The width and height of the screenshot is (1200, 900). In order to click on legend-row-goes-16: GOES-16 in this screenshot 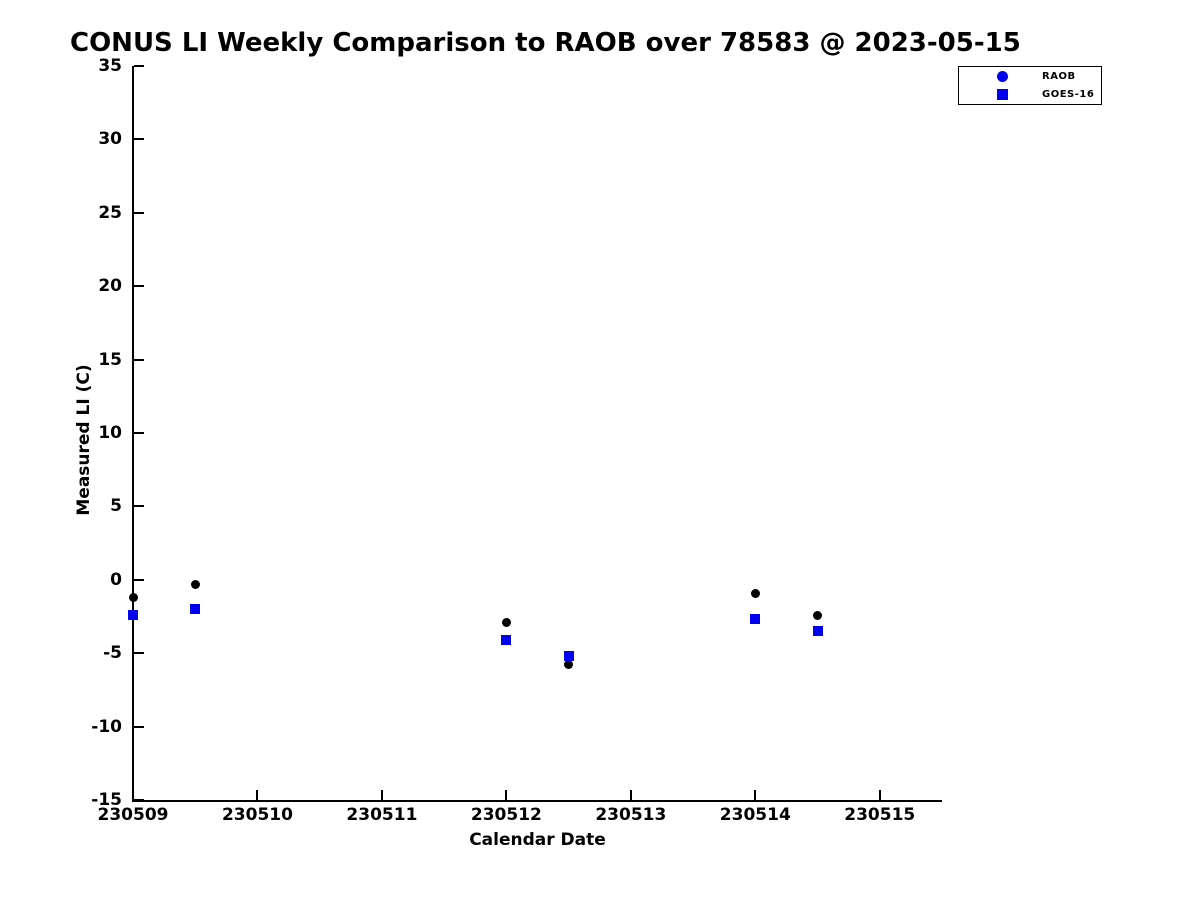, I will do `click(1030, 94)`.